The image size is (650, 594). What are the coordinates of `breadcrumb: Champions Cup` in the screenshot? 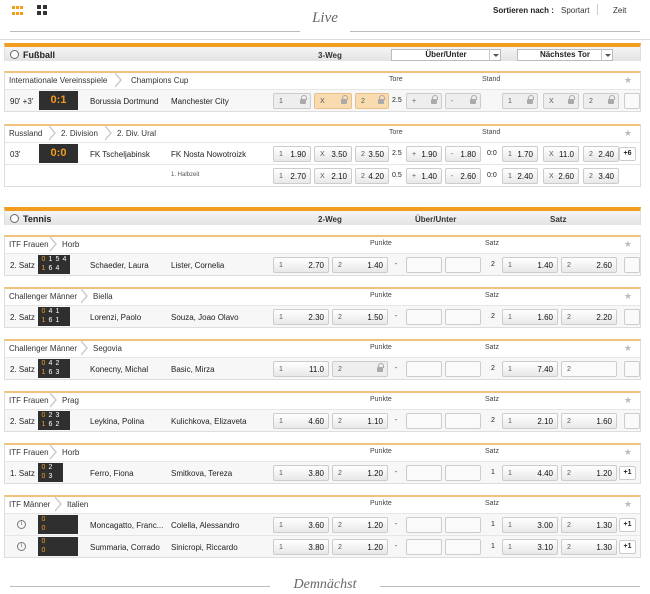 It's located at (160, 80).